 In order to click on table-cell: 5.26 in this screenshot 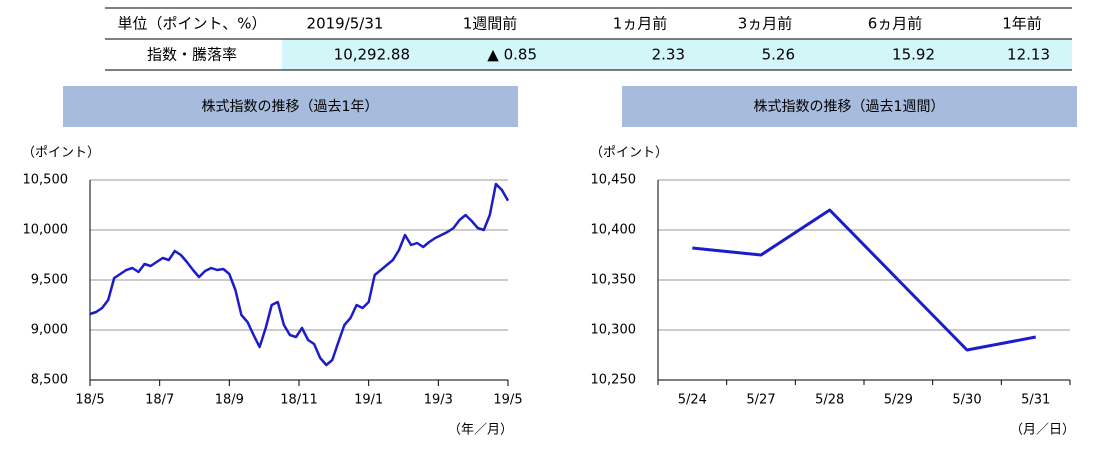, I will do `click(778, 55)`.